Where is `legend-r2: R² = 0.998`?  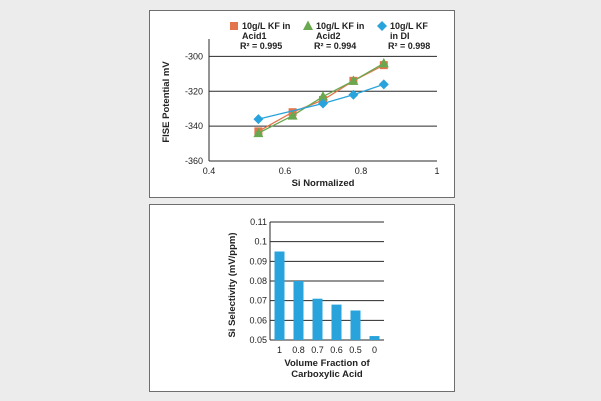 legend-r2: R² = 0.998 is located at coordinates (409, 46).